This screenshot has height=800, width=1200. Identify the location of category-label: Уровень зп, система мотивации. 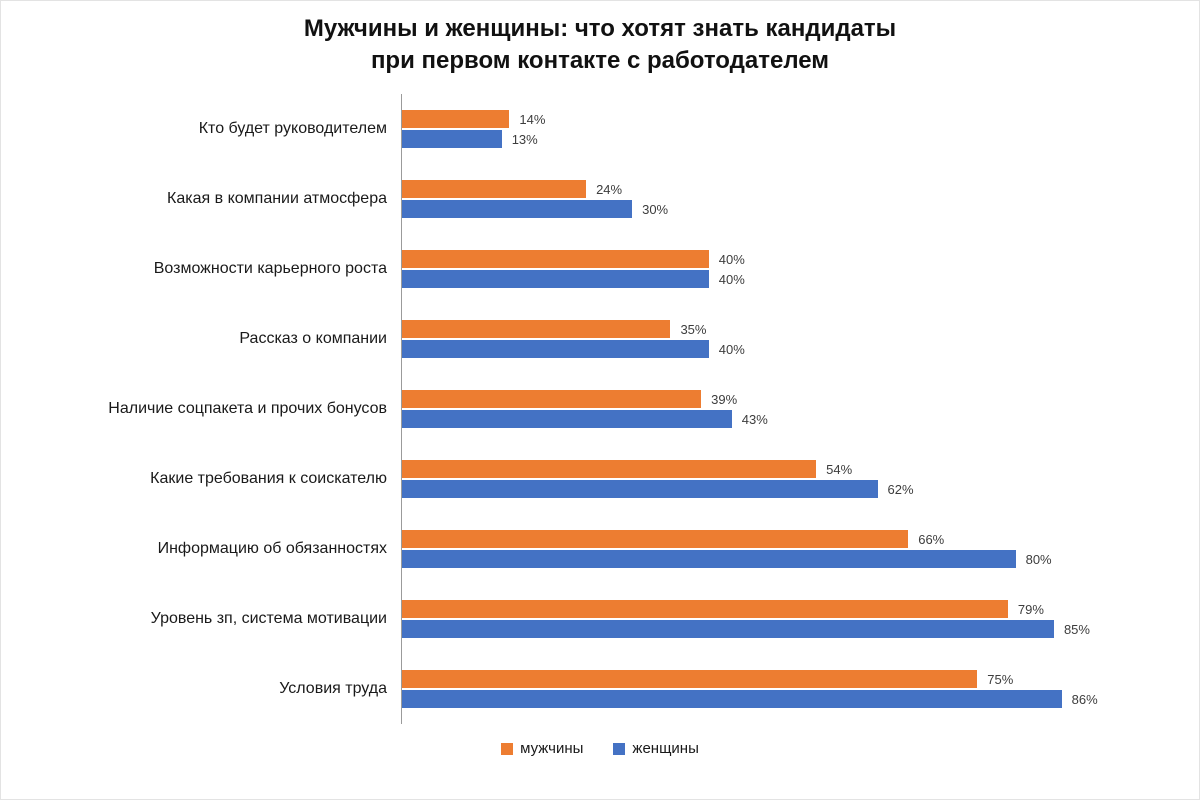
(268, 619).